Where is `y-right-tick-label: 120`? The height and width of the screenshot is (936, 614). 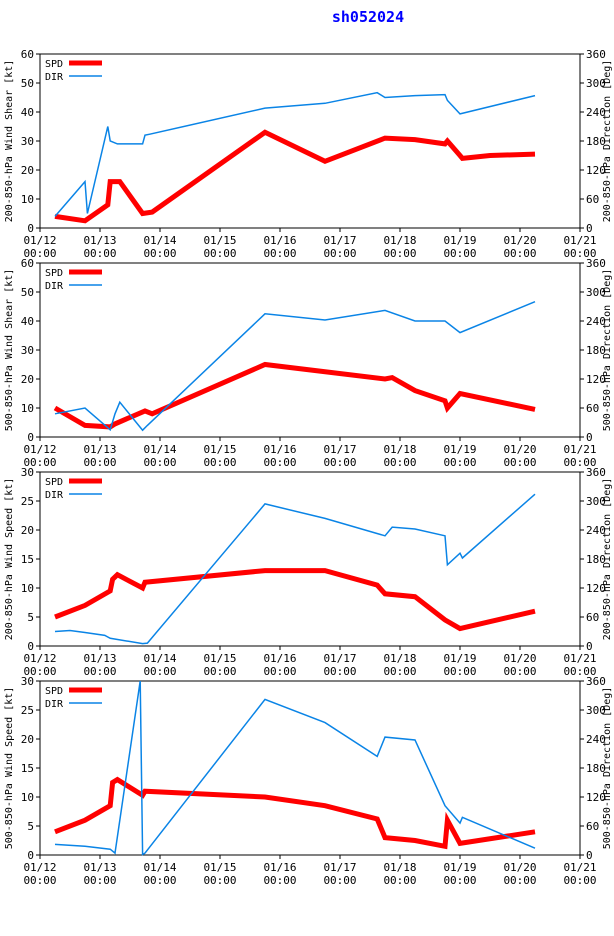
y-right-tick-label: 120 is located at coordinates (596, 797).